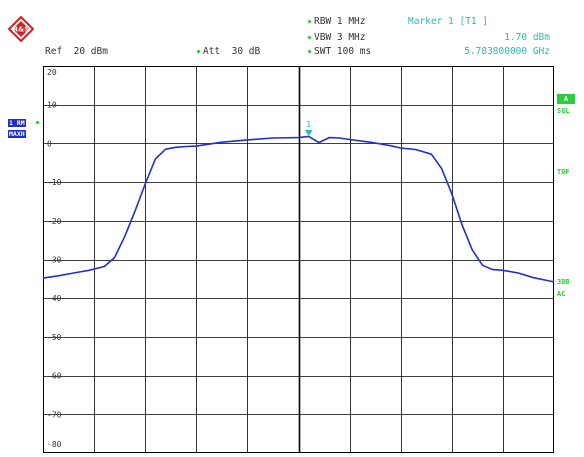  What do you see at coordinates (563, 282) in the screenshot?
I see `3db-label: 3DB` at bounding box center [563, 282].